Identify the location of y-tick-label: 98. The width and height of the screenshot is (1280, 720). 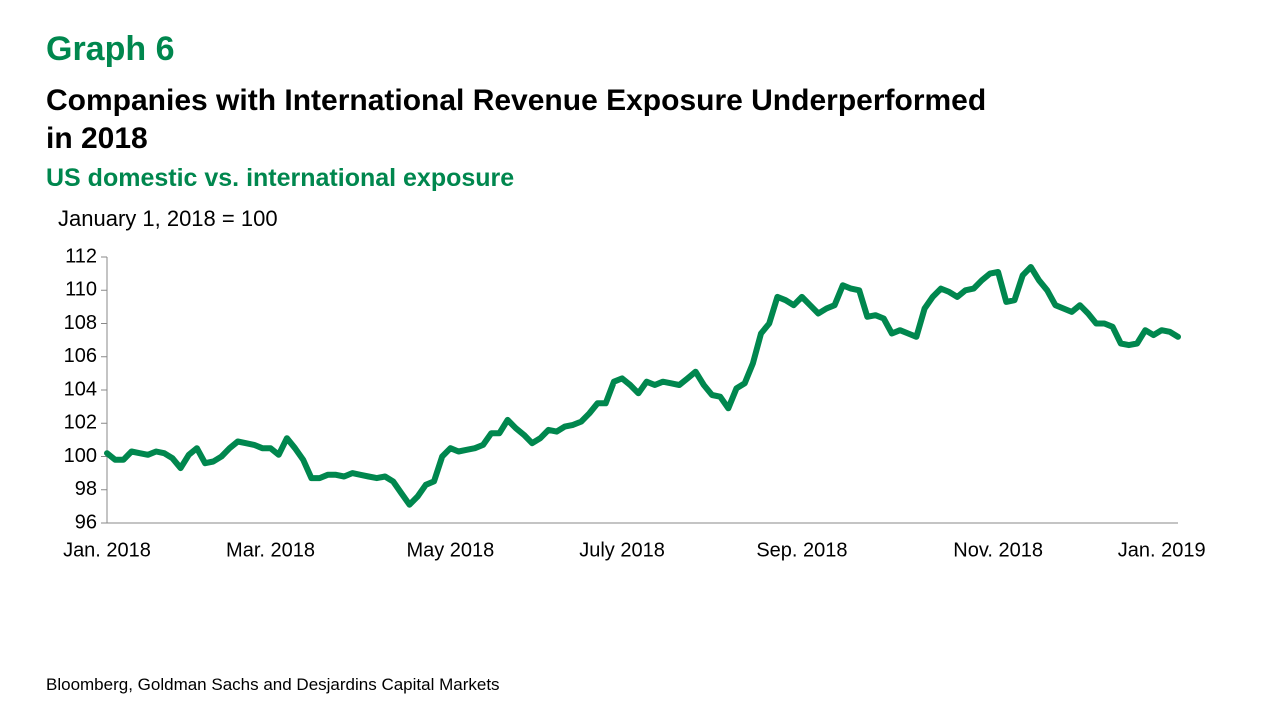
(86, 489).